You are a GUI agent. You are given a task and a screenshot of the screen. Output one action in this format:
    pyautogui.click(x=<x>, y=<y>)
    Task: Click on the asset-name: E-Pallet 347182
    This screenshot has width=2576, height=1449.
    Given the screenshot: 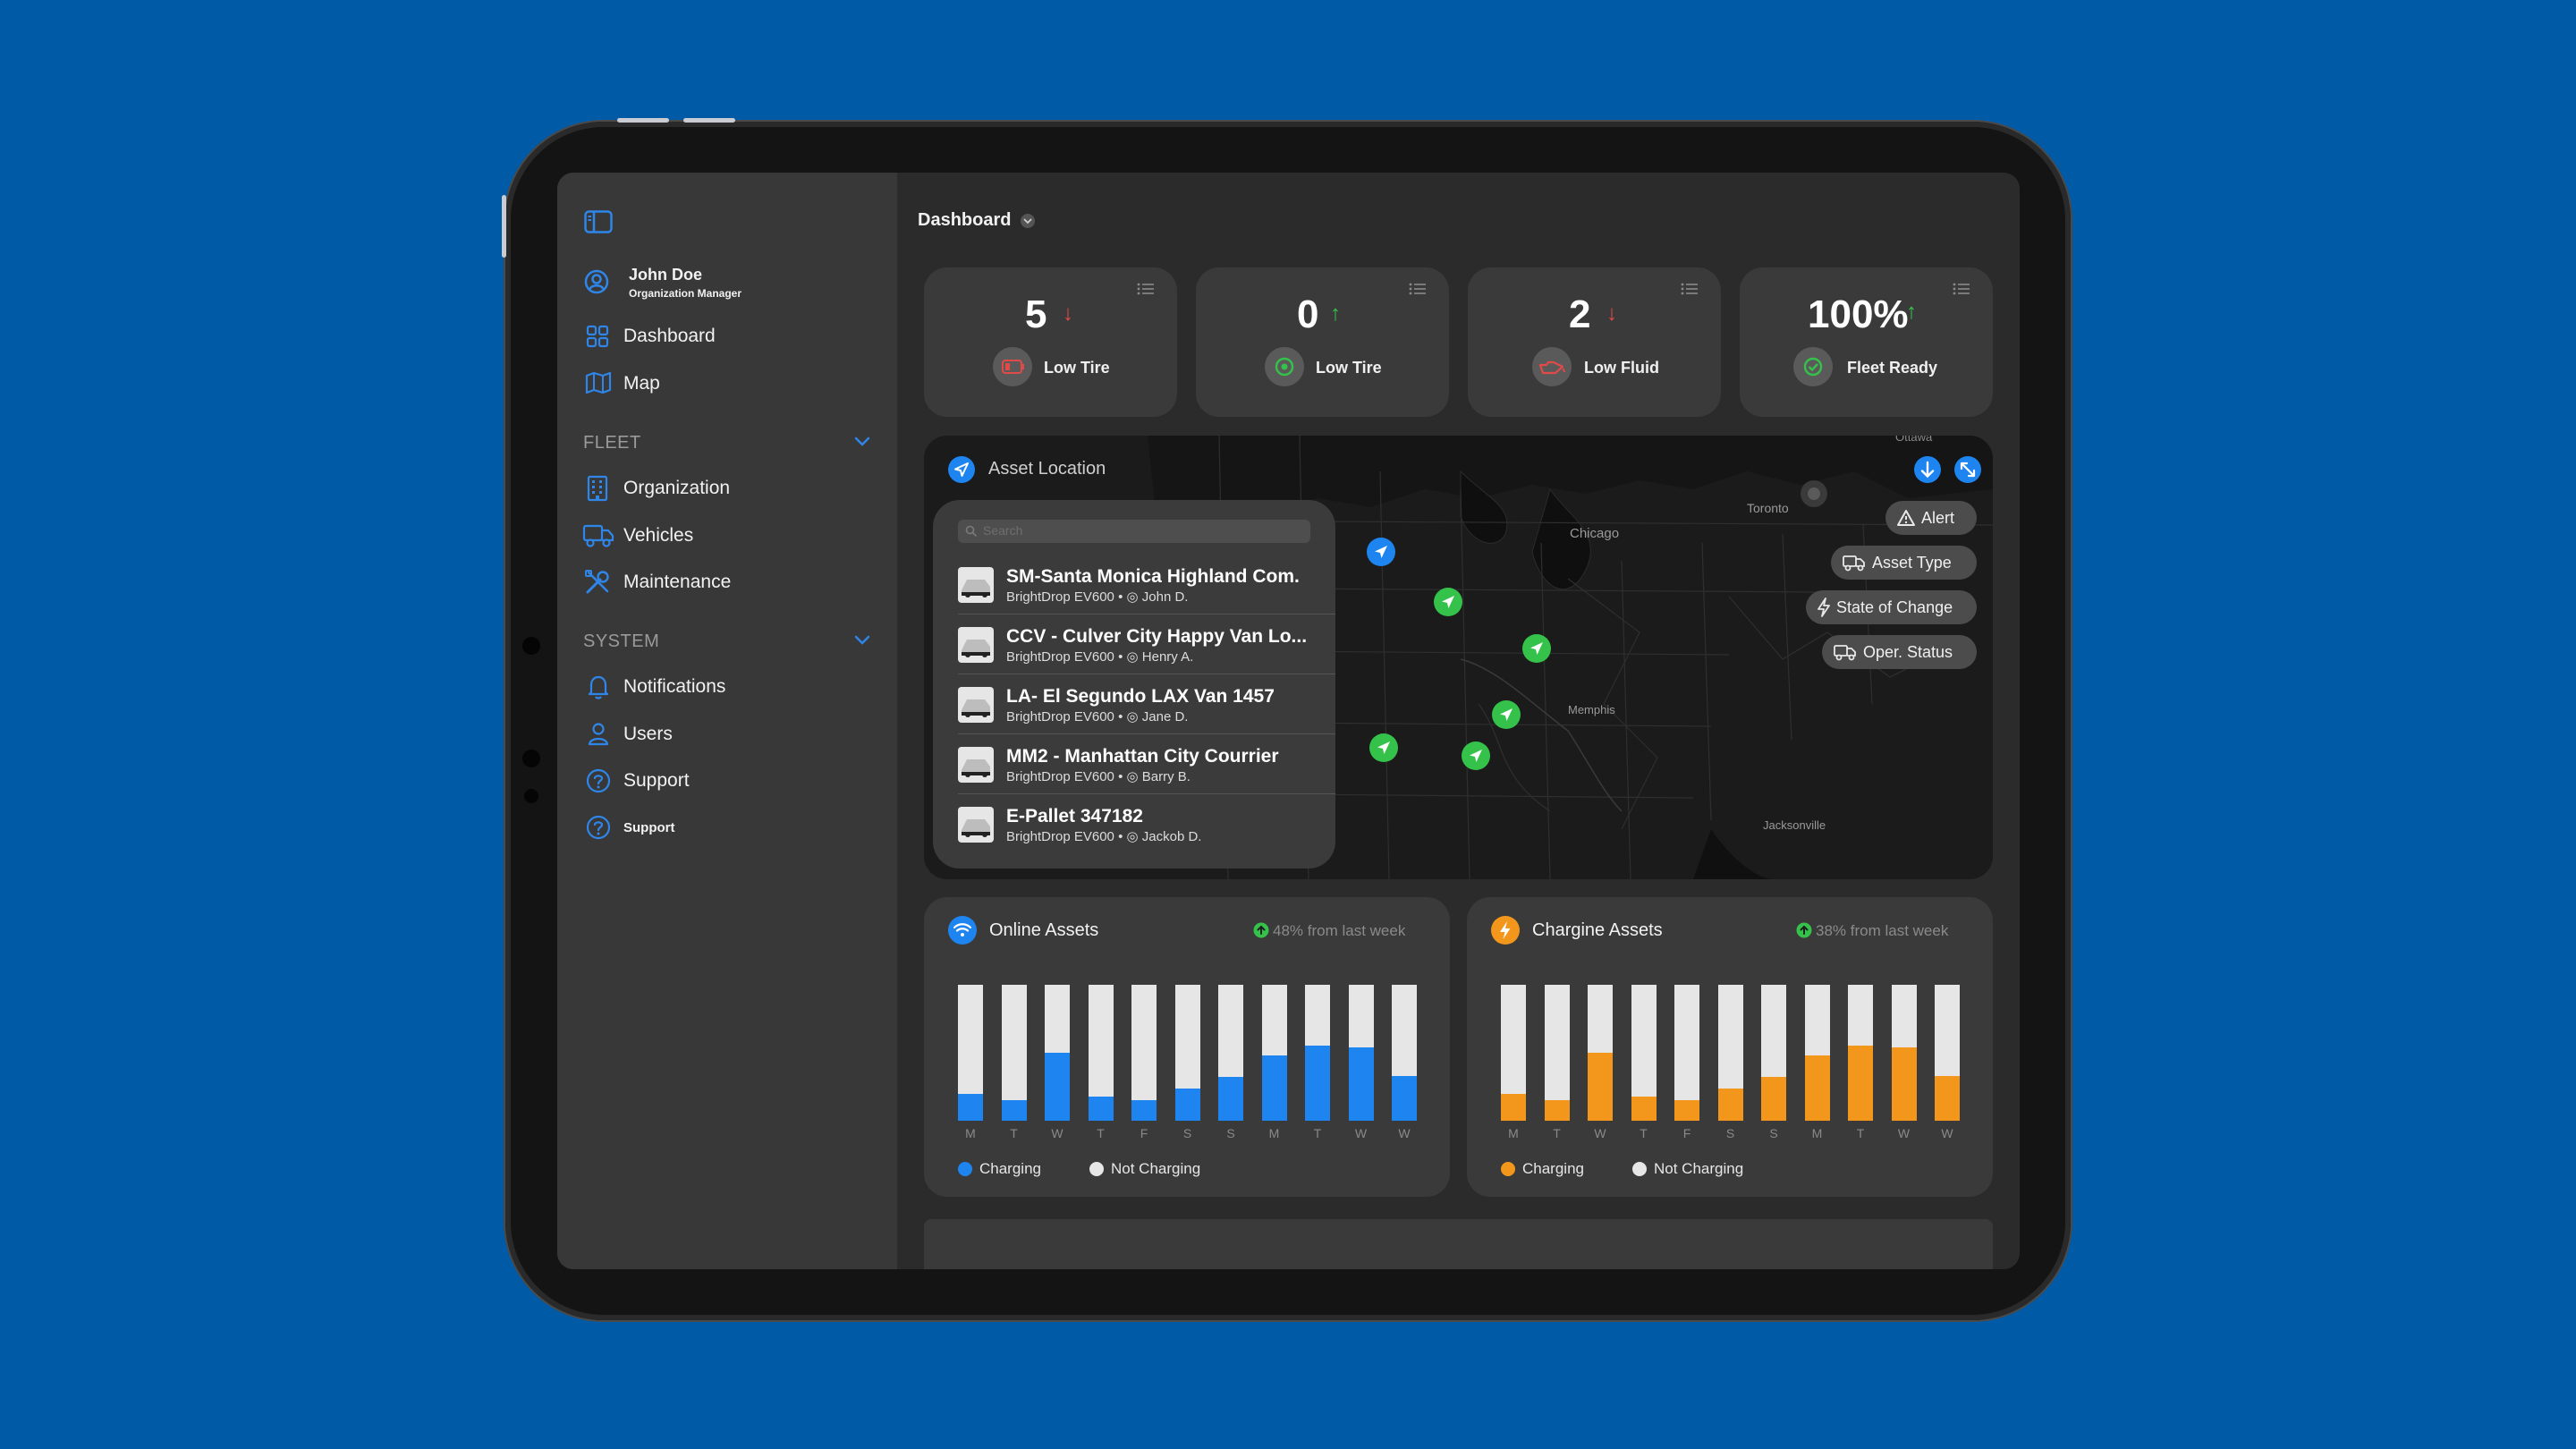 What is the action you would take?
    pyautogui.click(x=1074, y=816)
    